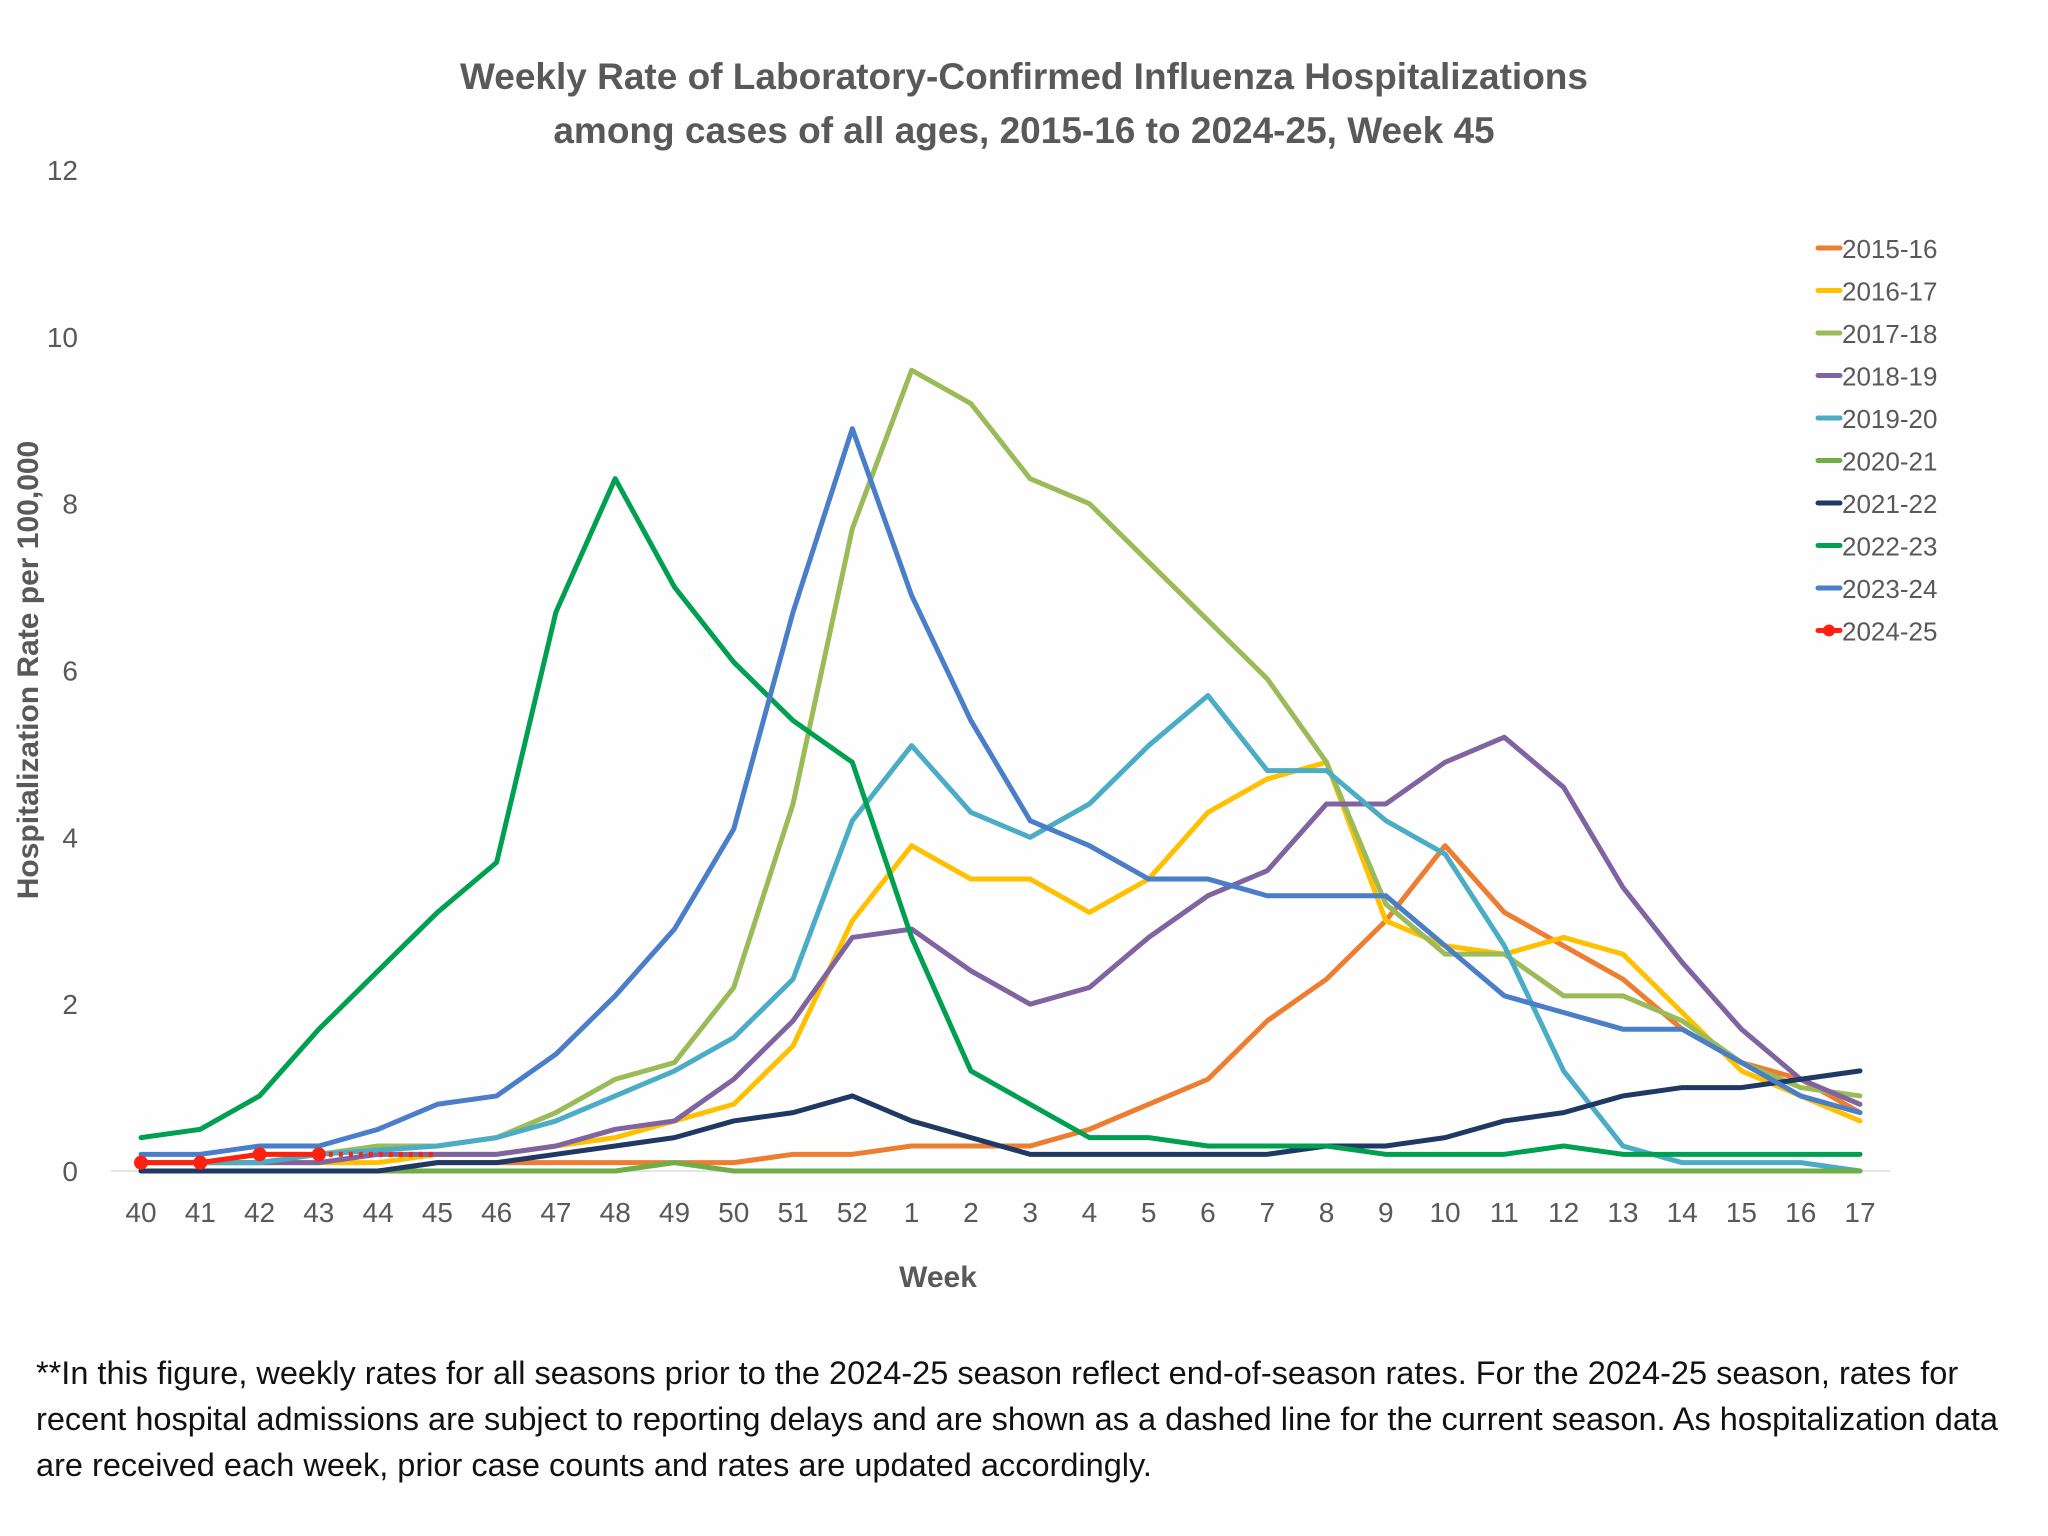 Image resolution: width=2048 pixels, height=1536 pixels. I want to click on legend-item: 2021-22, so click(1876, 504).